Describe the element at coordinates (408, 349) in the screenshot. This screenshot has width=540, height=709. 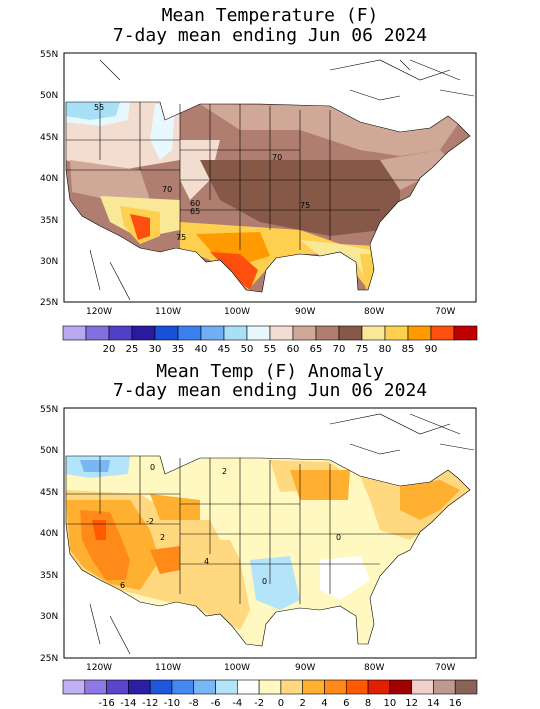
I see `colorbar-label: 85` at that location.